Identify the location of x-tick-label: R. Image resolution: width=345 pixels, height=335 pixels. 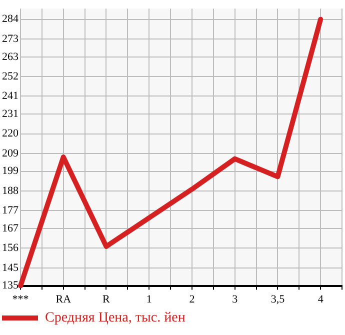
(106, 299).